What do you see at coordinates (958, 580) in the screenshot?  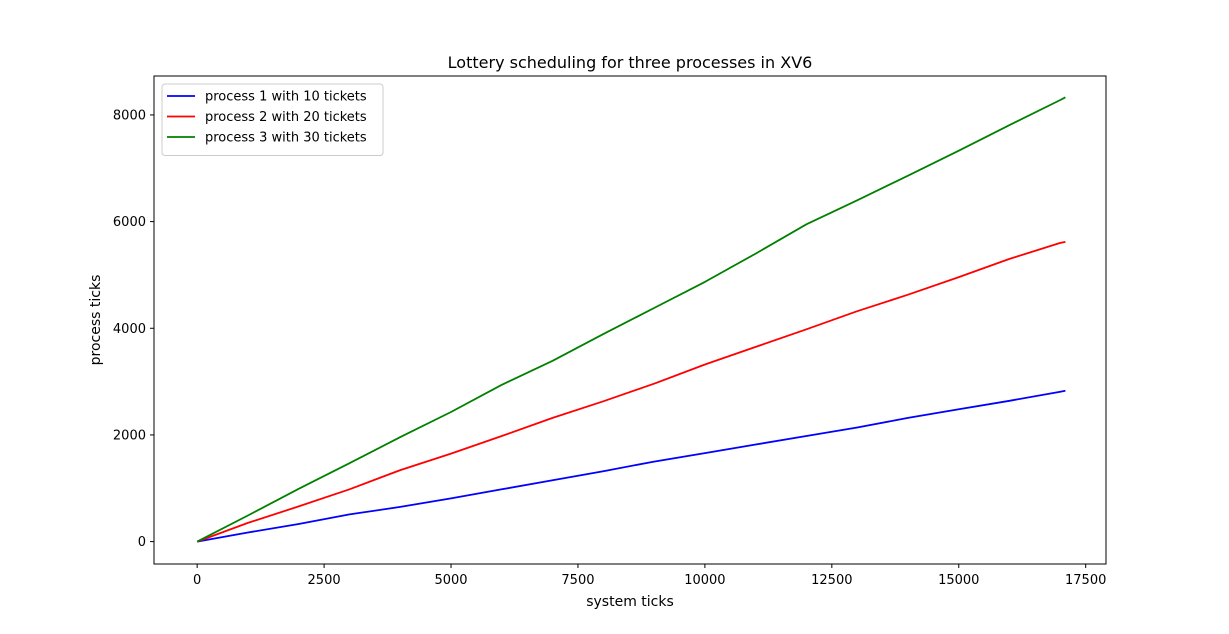 I see `x-tick-label: 15000` at bounding box center [958, 580].